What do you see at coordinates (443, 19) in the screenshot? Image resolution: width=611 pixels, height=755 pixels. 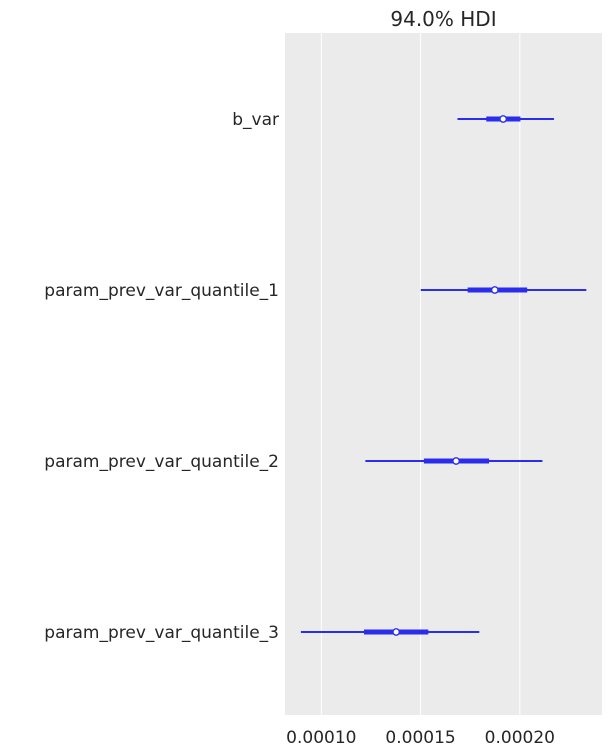 I see `chart-title: 94.0% HDI` at bounding box center [443, 19].